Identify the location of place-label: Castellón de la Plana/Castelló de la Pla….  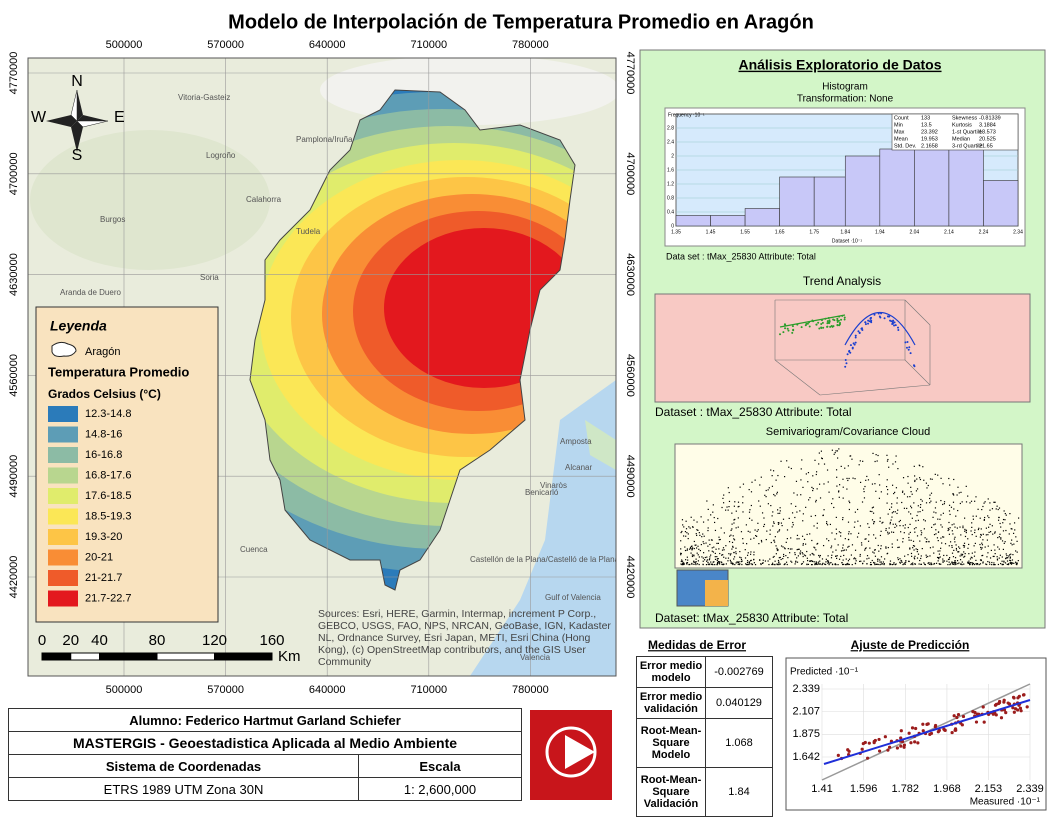
(545, 559).